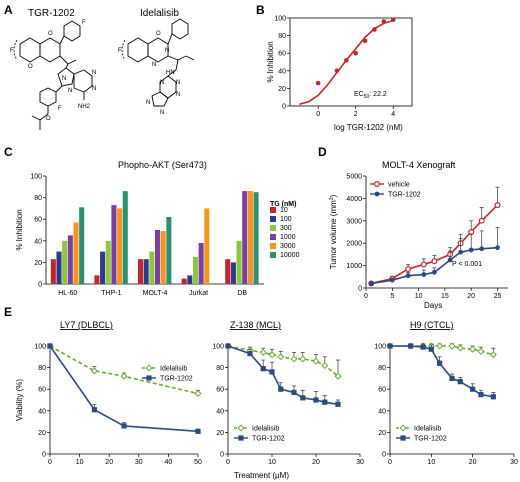  What do you see at coordinates (370, 95) in the screenshot?
I see `panel-b-ec50-label: EC50: 22.2` at bounding box center [370, 95].